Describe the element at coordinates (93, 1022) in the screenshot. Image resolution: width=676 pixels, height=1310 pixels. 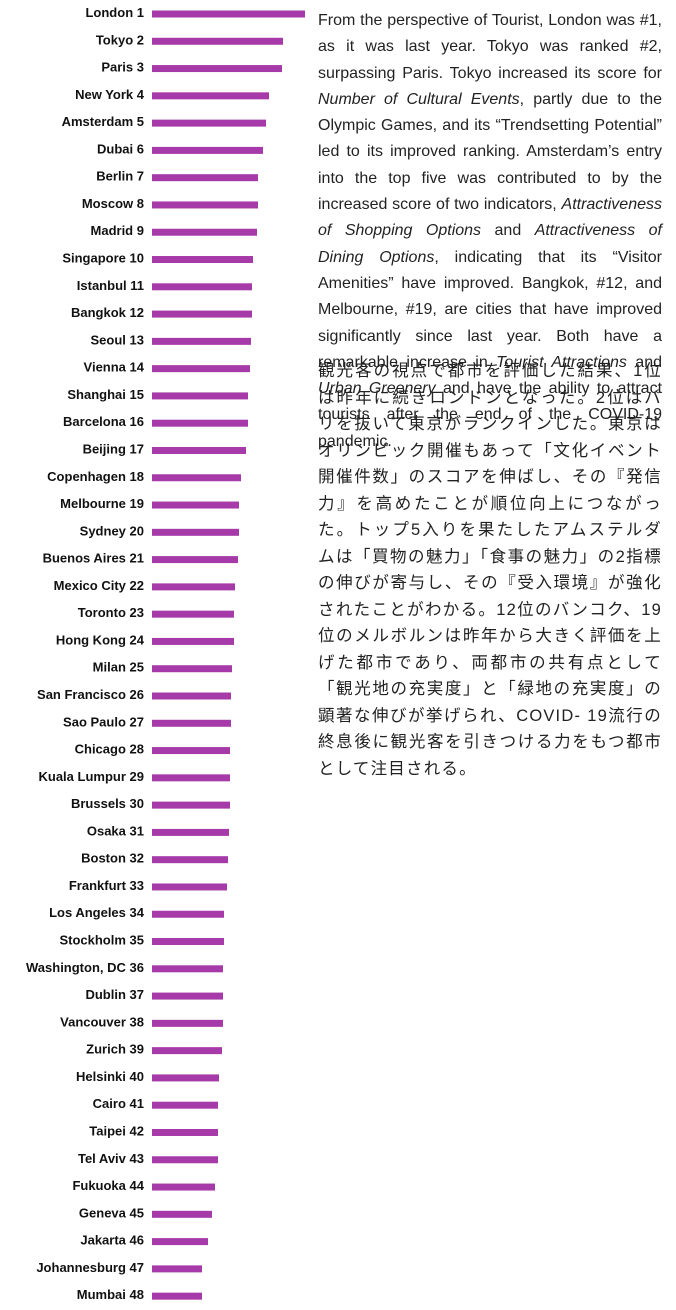
I see `city-name: Vancouver` at that location.